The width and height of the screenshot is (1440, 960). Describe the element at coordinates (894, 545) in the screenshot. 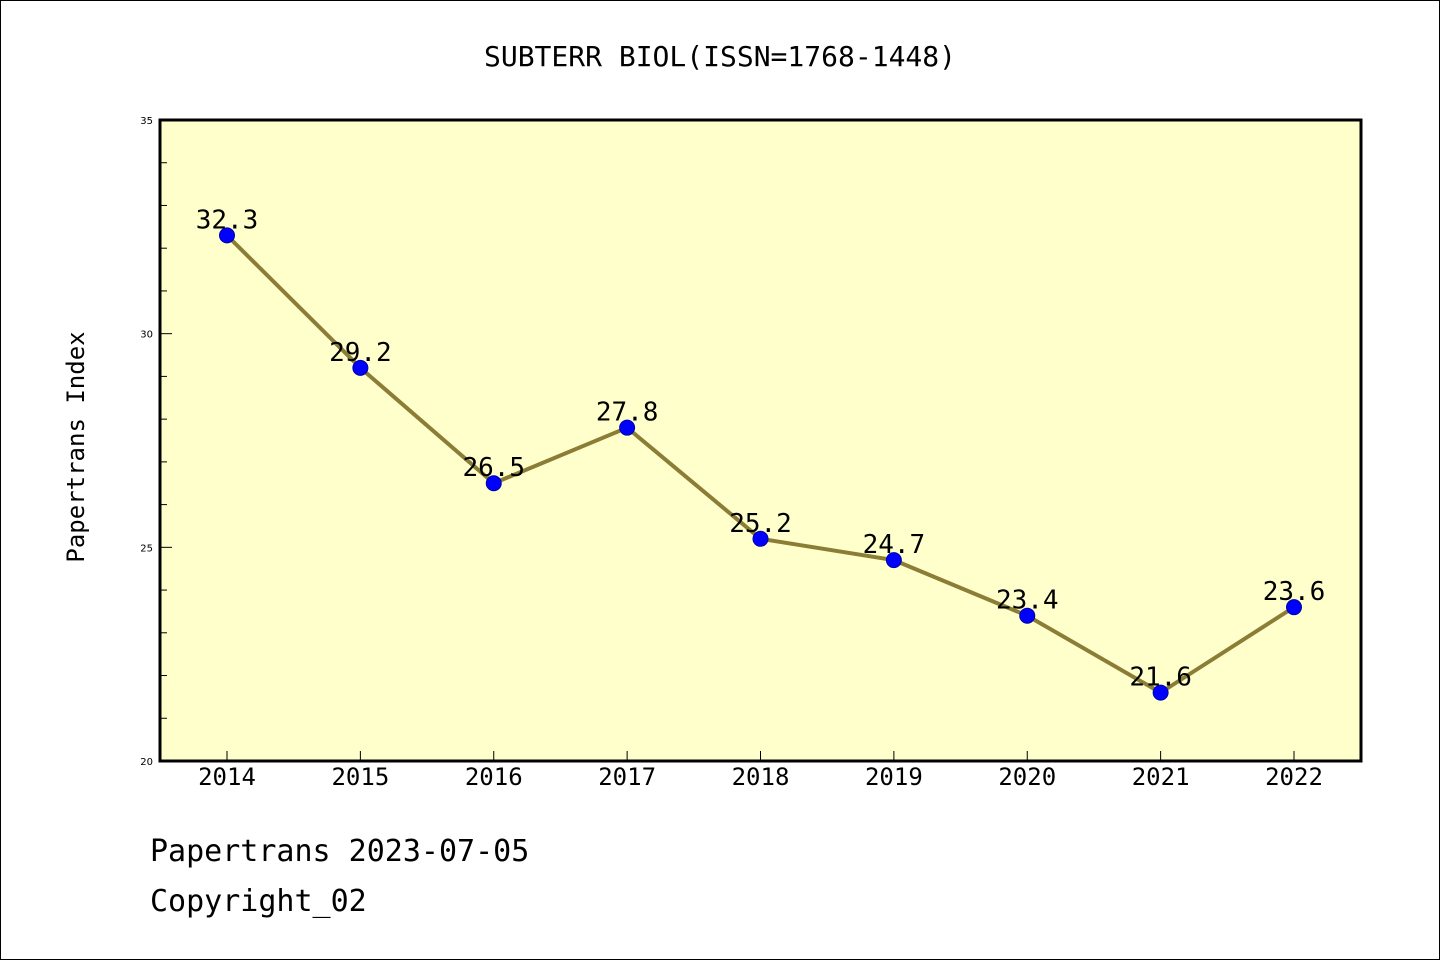

I see `data-label: 24.7` at that location.